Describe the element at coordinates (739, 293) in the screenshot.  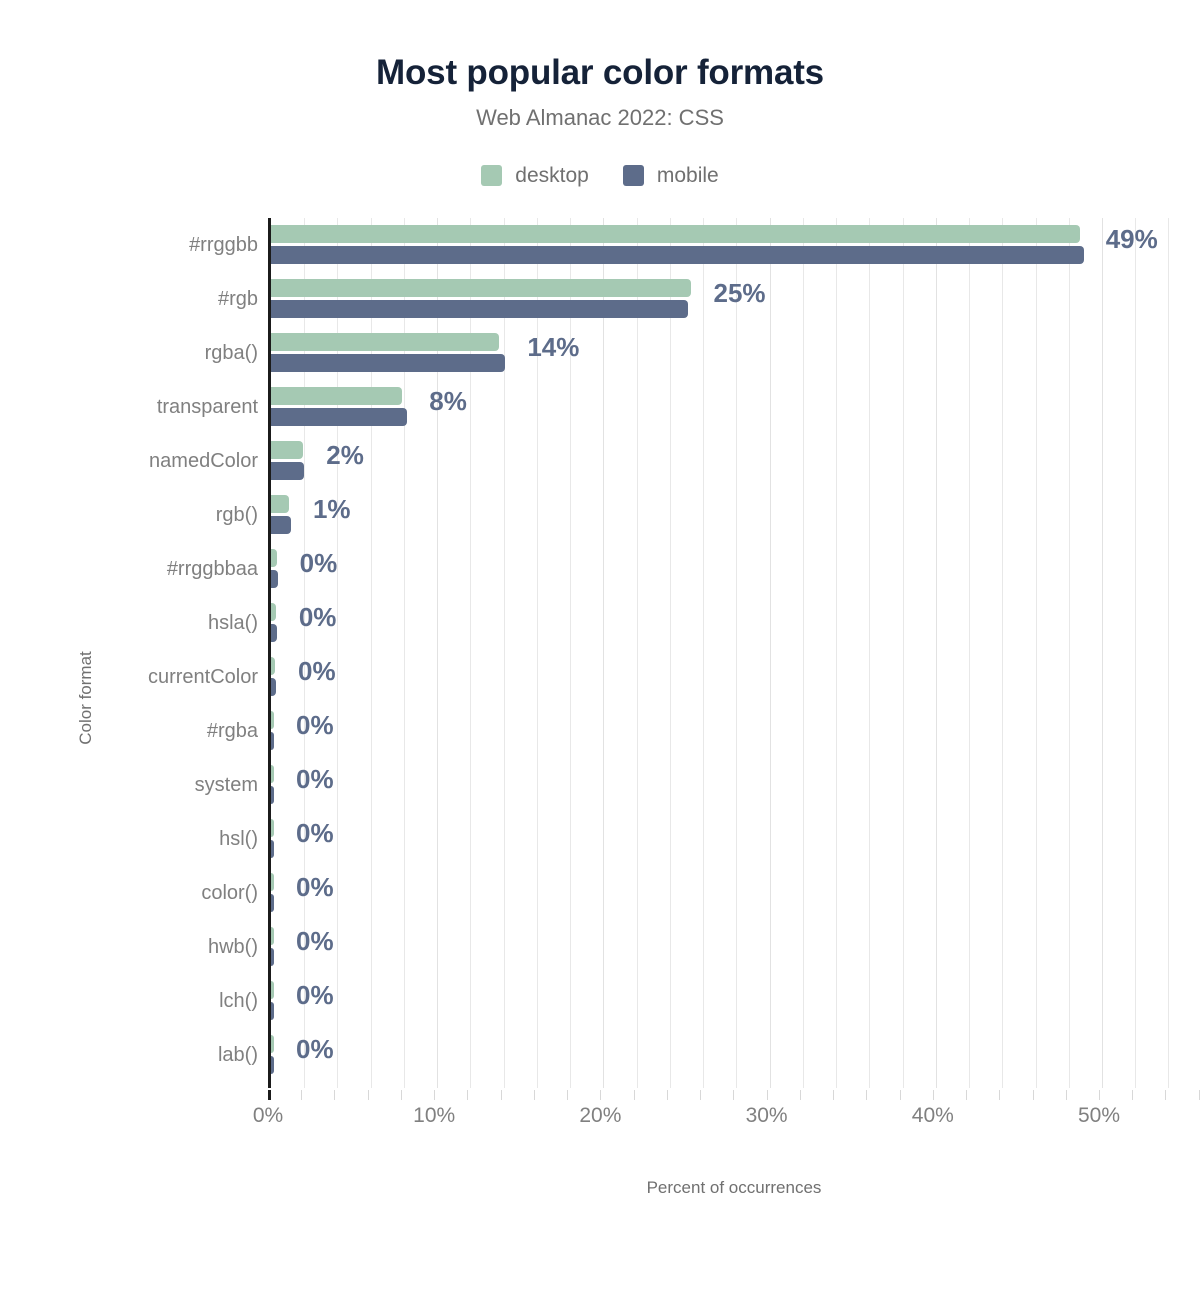
I see `bar-value-label: 25%` at that location.